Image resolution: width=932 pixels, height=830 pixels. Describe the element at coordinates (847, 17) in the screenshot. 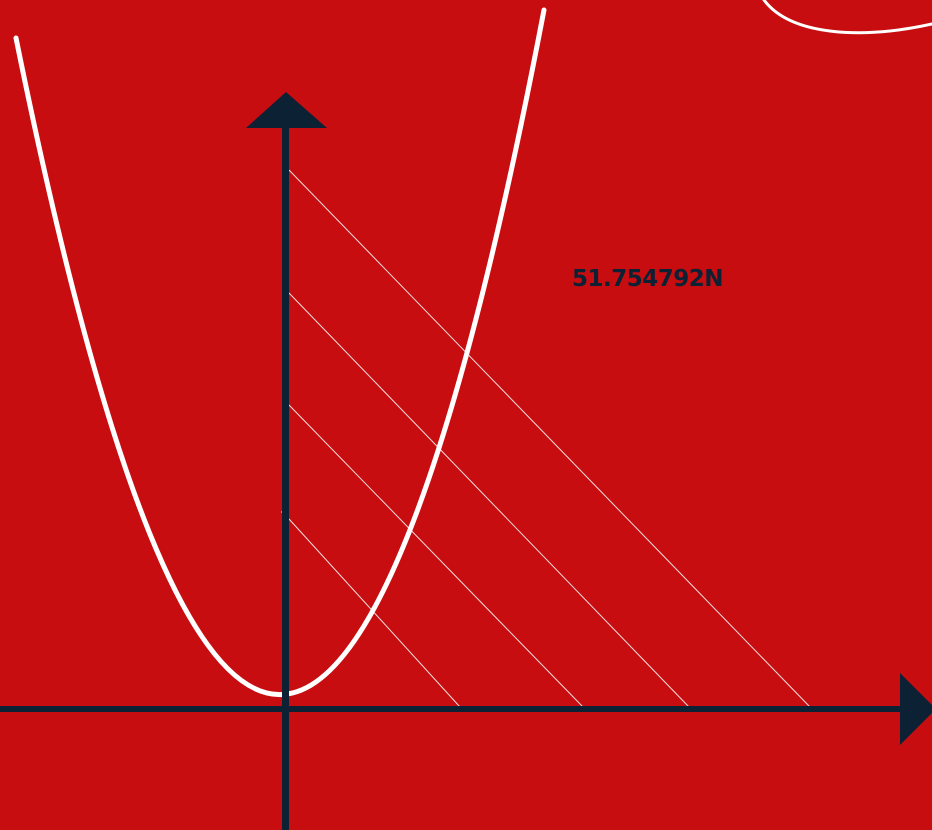

I see `decorative-curve` at that location.